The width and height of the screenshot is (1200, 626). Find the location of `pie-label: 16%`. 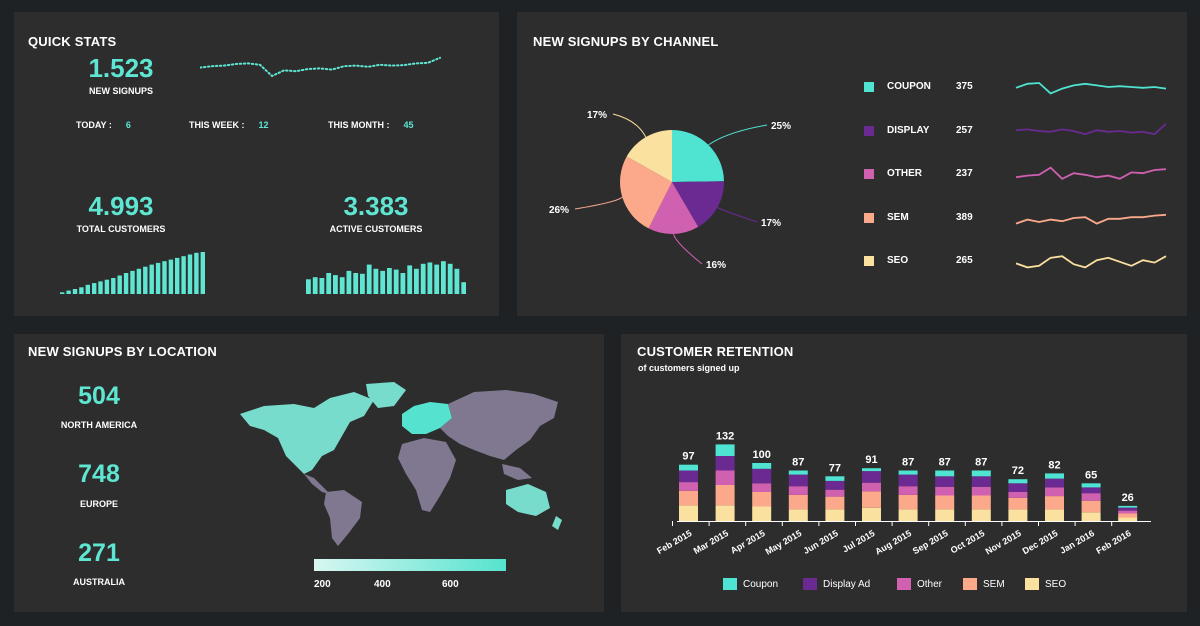

pie-label: 16% is located at coordinates (716, 265).